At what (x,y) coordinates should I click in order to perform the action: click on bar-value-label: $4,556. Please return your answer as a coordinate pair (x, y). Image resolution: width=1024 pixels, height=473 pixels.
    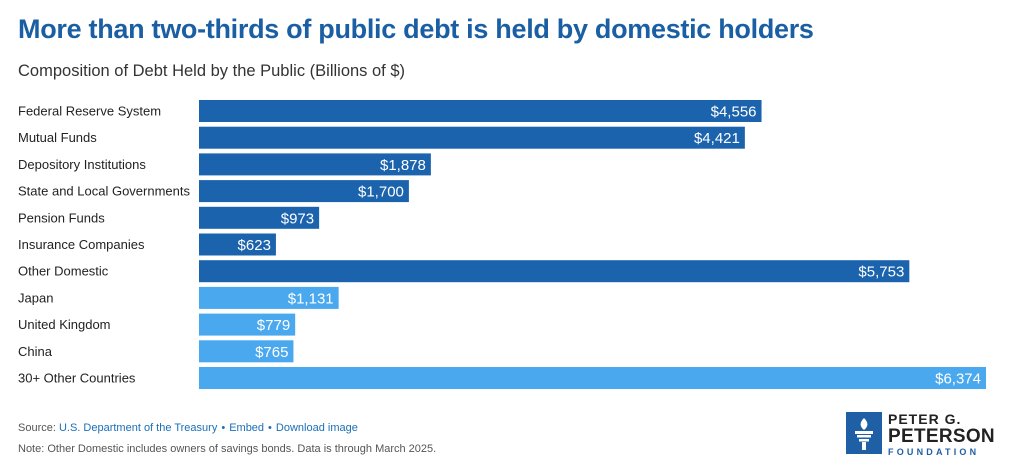
    Looking at the image, I should click on (734, 112).